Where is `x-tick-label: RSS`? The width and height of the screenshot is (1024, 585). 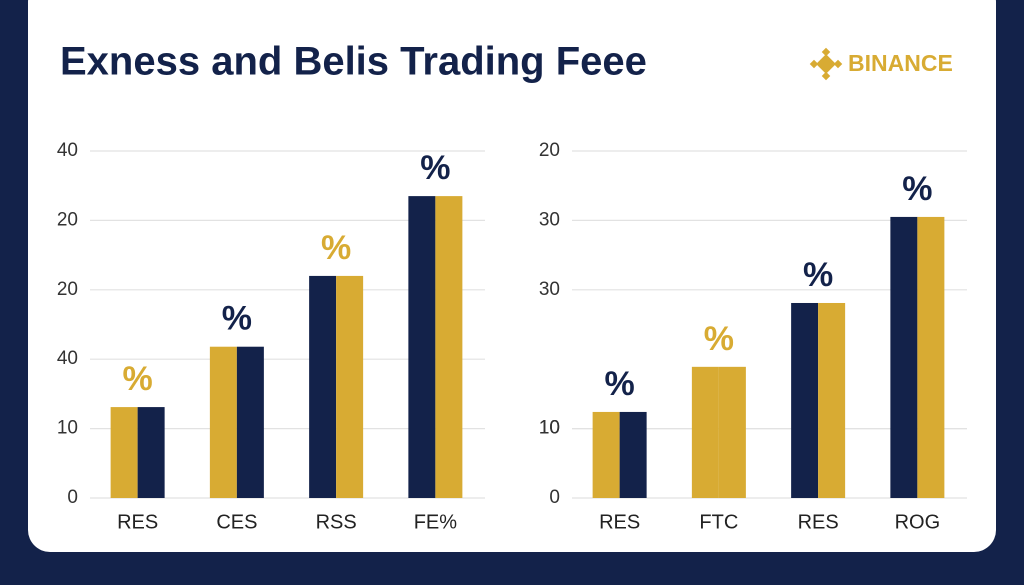 x-tick-label: RSS is located at coordinates (336, 522).